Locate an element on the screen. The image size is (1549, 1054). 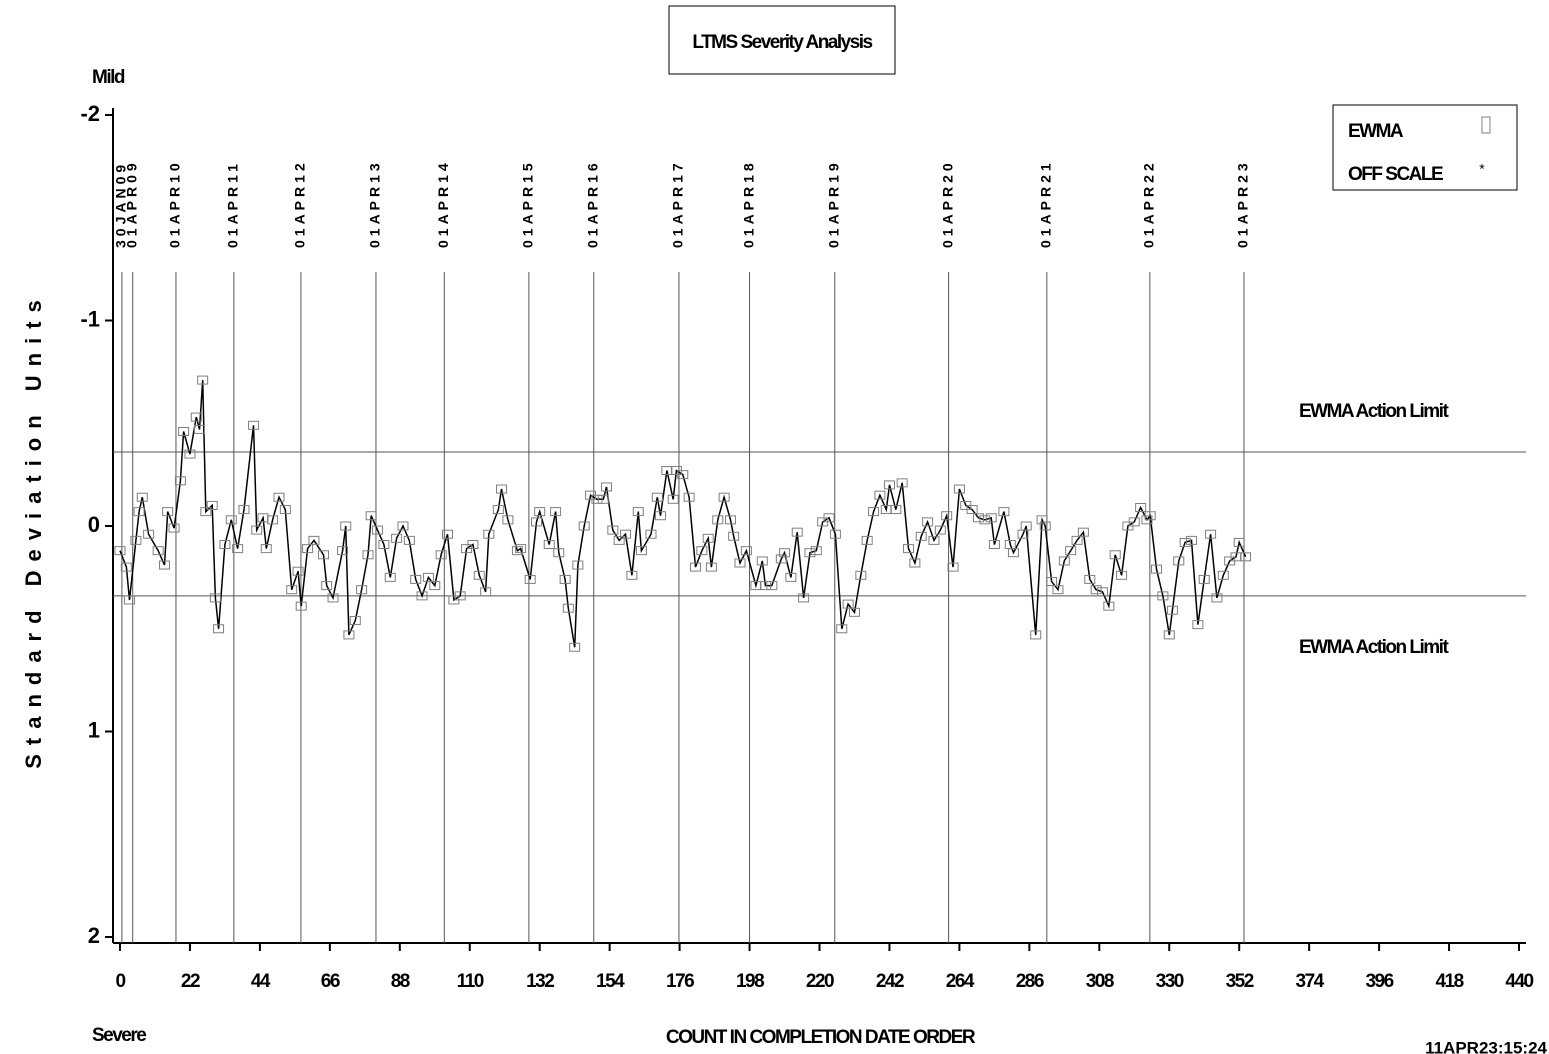
x-tick-label: 374 is located at coordinates (1310, 981).